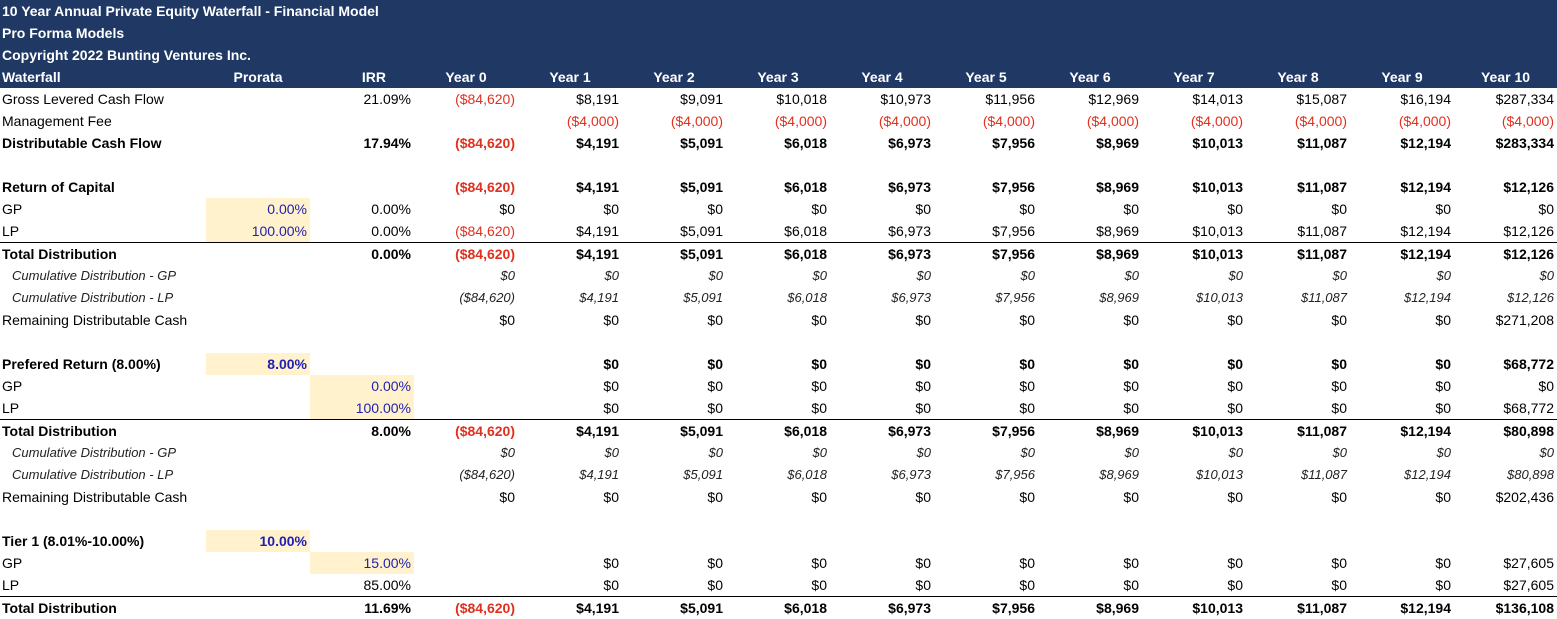 The image size is (1557, 619). I want to click on year-value-cell: $6,973, so click(882, 608).